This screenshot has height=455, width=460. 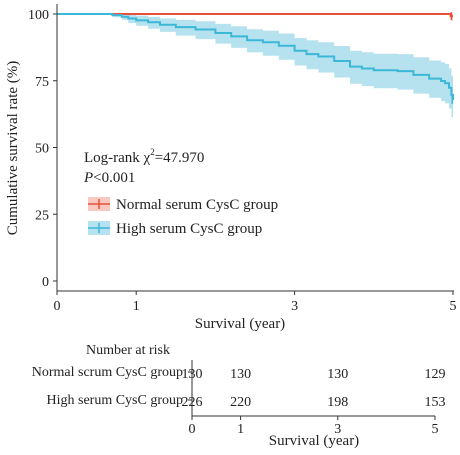 I want to click on x-tick-label: 0, so click(x=57, y=306).